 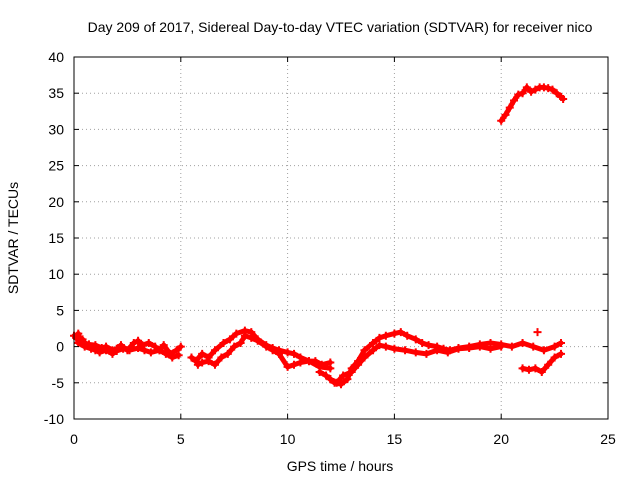 I want to click on y-tick-label: 10, so click(x=56, y=274).